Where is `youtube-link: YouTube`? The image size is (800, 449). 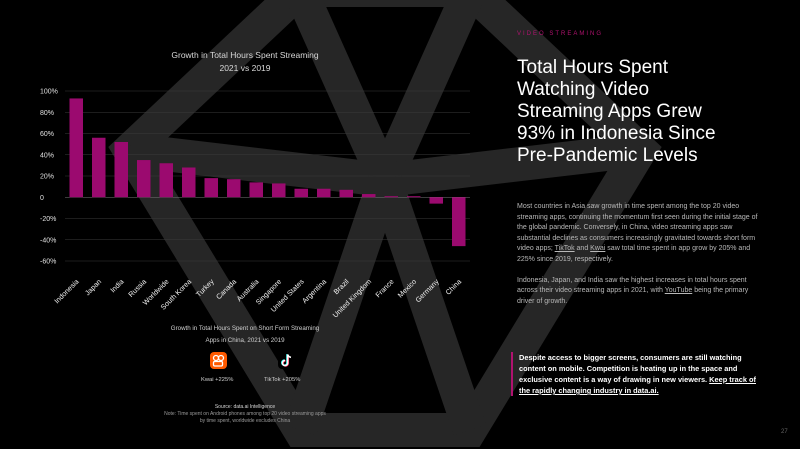
youtube-link: YouTube is located at coordinates (678, 291).